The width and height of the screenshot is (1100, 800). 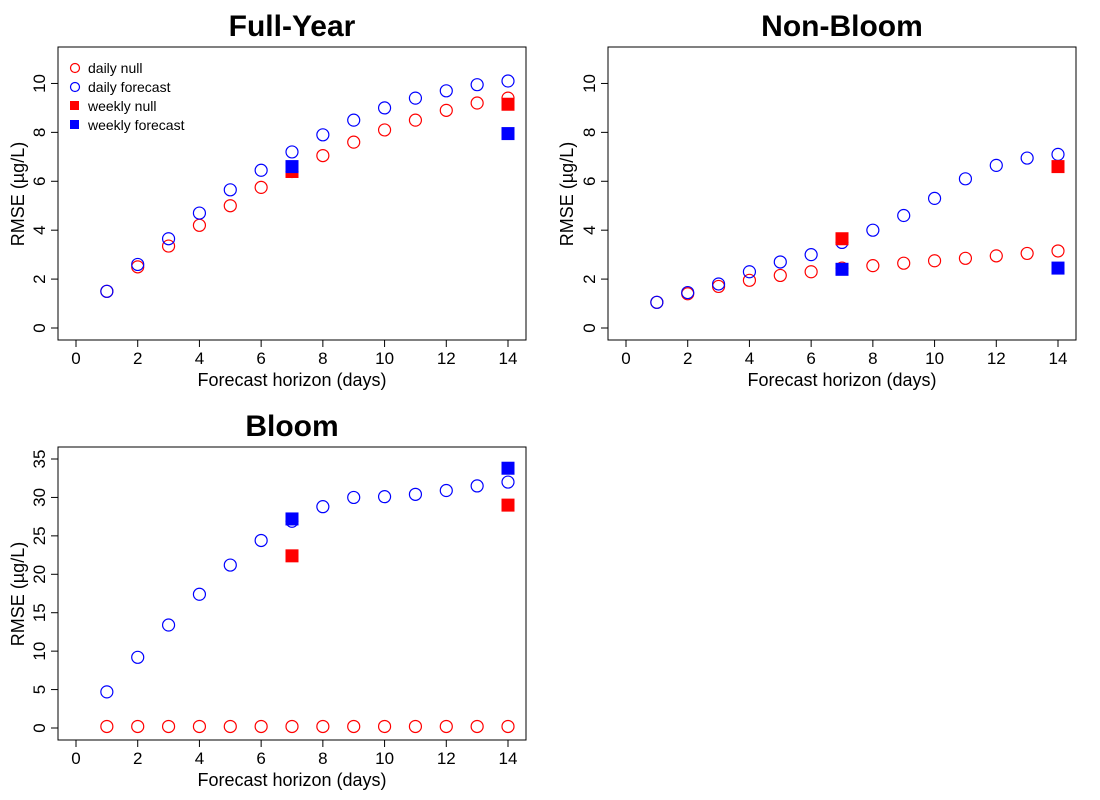 What do you see at coordinates (129, 87) in the screenshot?
I see `legend-label: daily forecast` at bounding box center [129, 87].